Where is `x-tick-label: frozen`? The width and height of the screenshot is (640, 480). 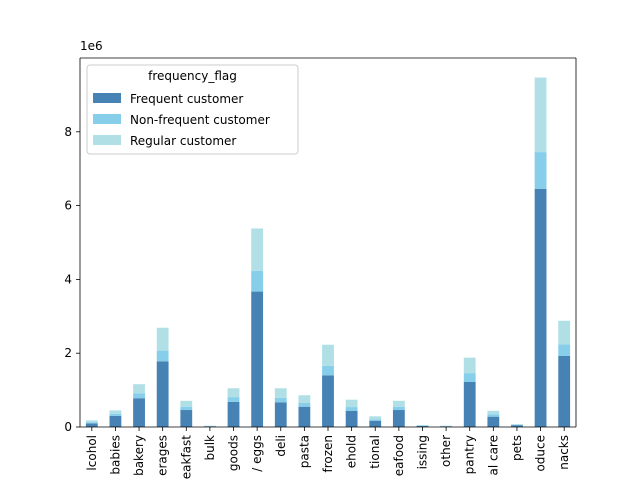 x-tick-label: frozen is located at coordinates (328, 454).